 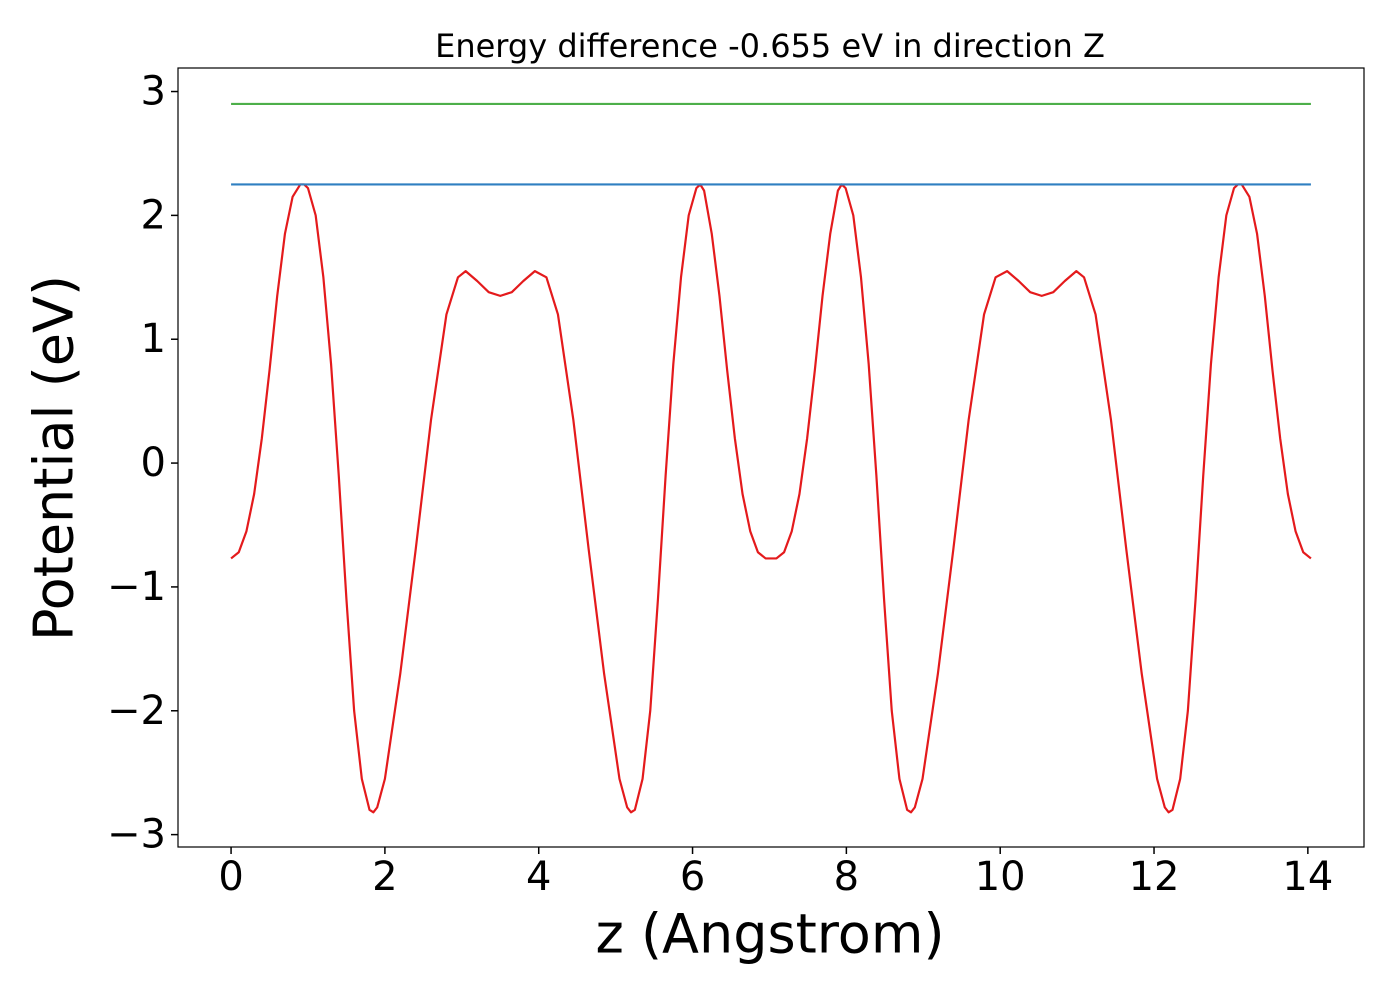 What do you see at coordinates (692, 877) in the screenshot?
I see `x-tick-label: 6` at bounding box center [692, 877].